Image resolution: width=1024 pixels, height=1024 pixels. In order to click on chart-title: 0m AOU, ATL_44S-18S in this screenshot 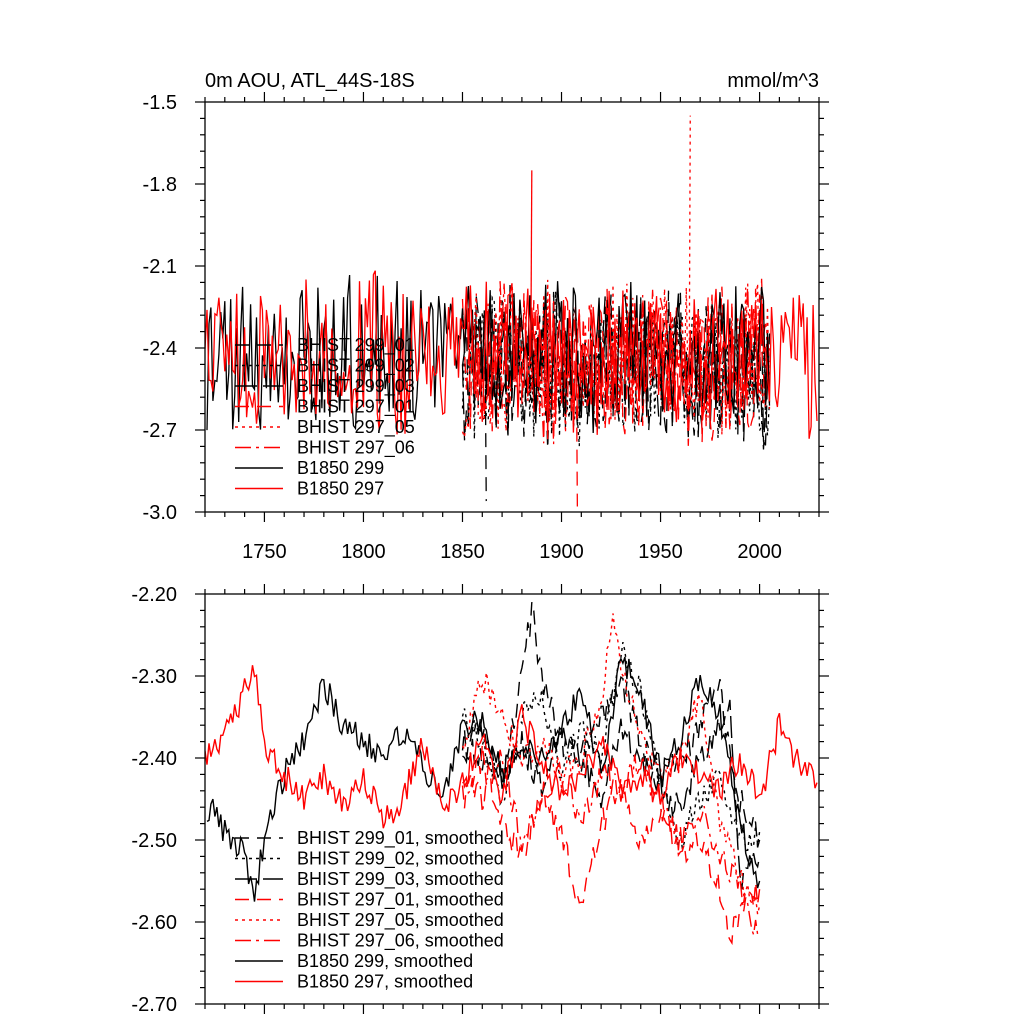, I will do `click(310, 81)`.